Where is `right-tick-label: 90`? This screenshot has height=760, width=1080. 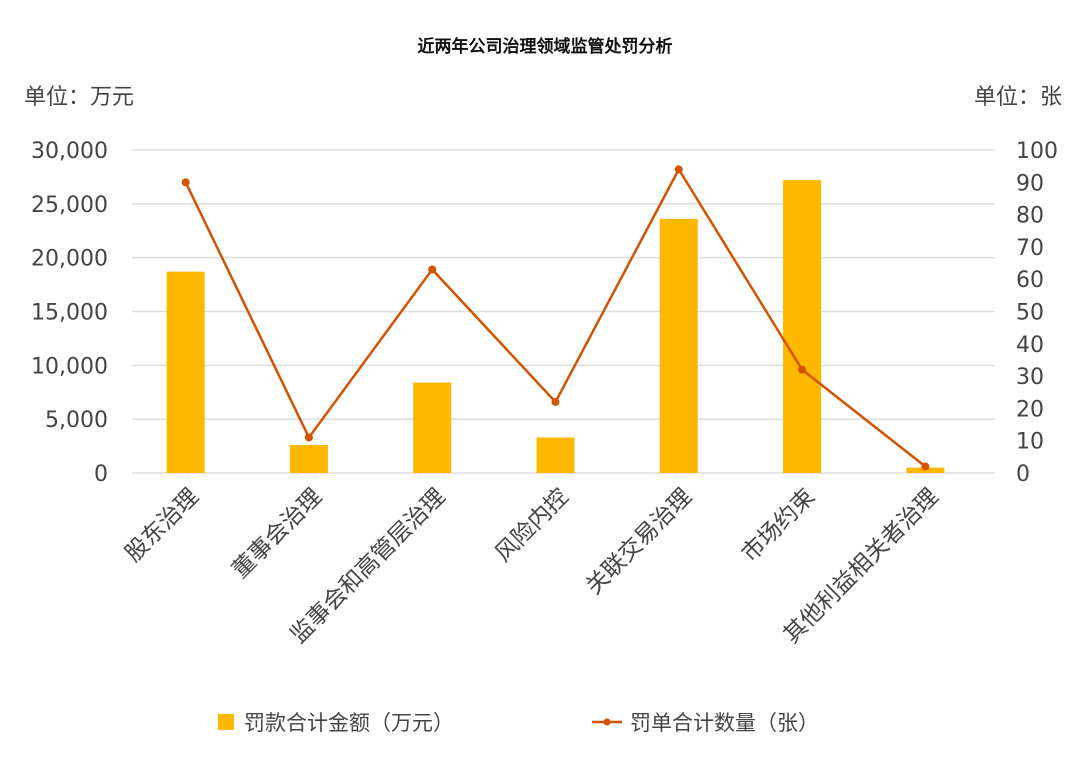
right-tick-label: 90 is located at coordinates (1030, 183).